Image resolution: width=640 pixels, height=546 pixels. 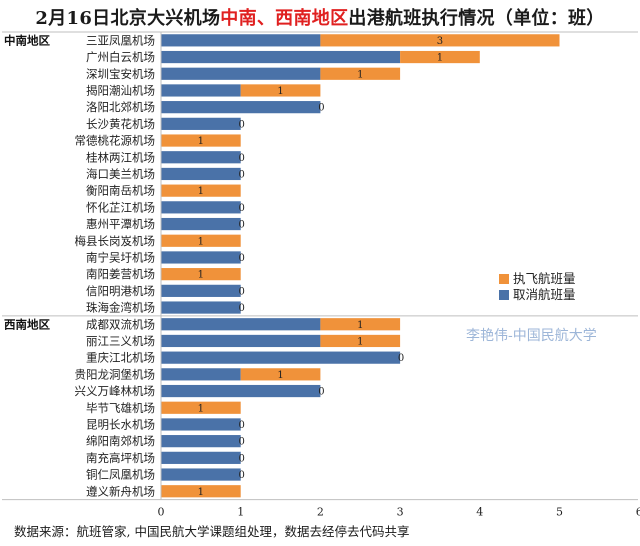 What do you see at coordinates (120, 40) in the screenshot?
I see `category-label: 三亚凤凰机场` at bounding box center [120, 40].